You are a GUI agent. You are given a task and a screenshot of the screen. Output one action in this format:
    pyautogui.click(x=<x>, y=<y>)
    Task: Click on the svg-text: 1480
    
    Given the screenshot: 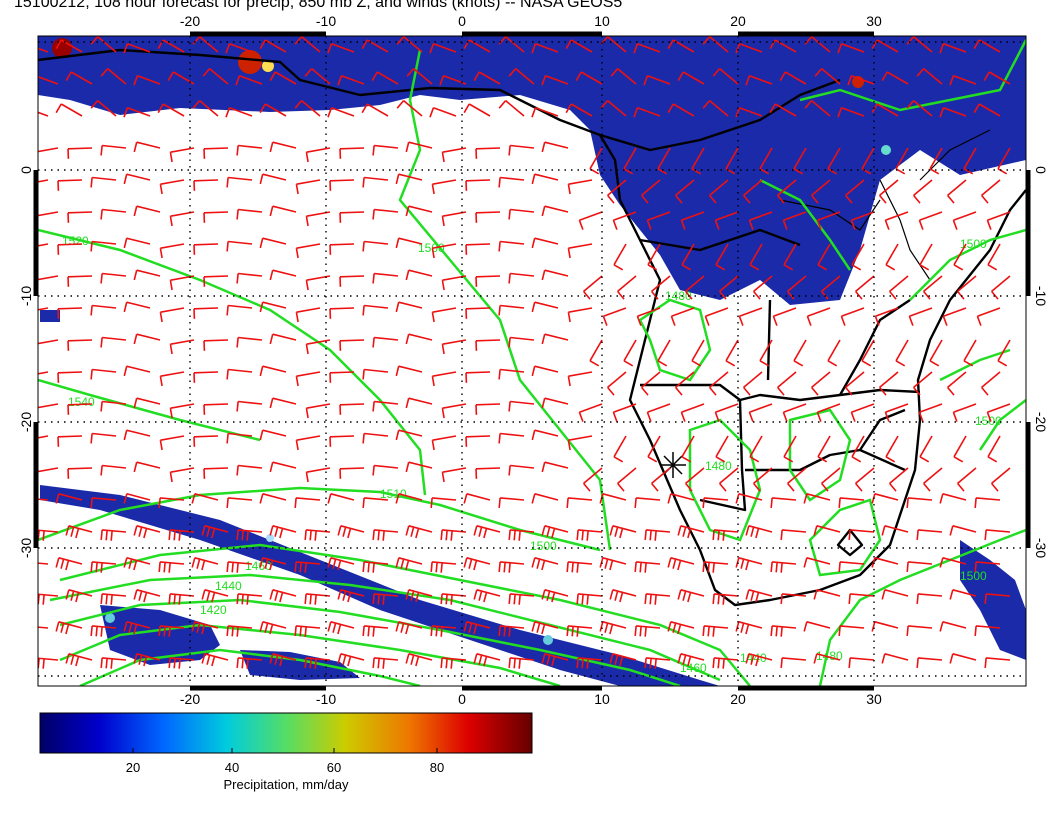 What is the action you would take?
    pyautogui.click(x=829, y=656)
    